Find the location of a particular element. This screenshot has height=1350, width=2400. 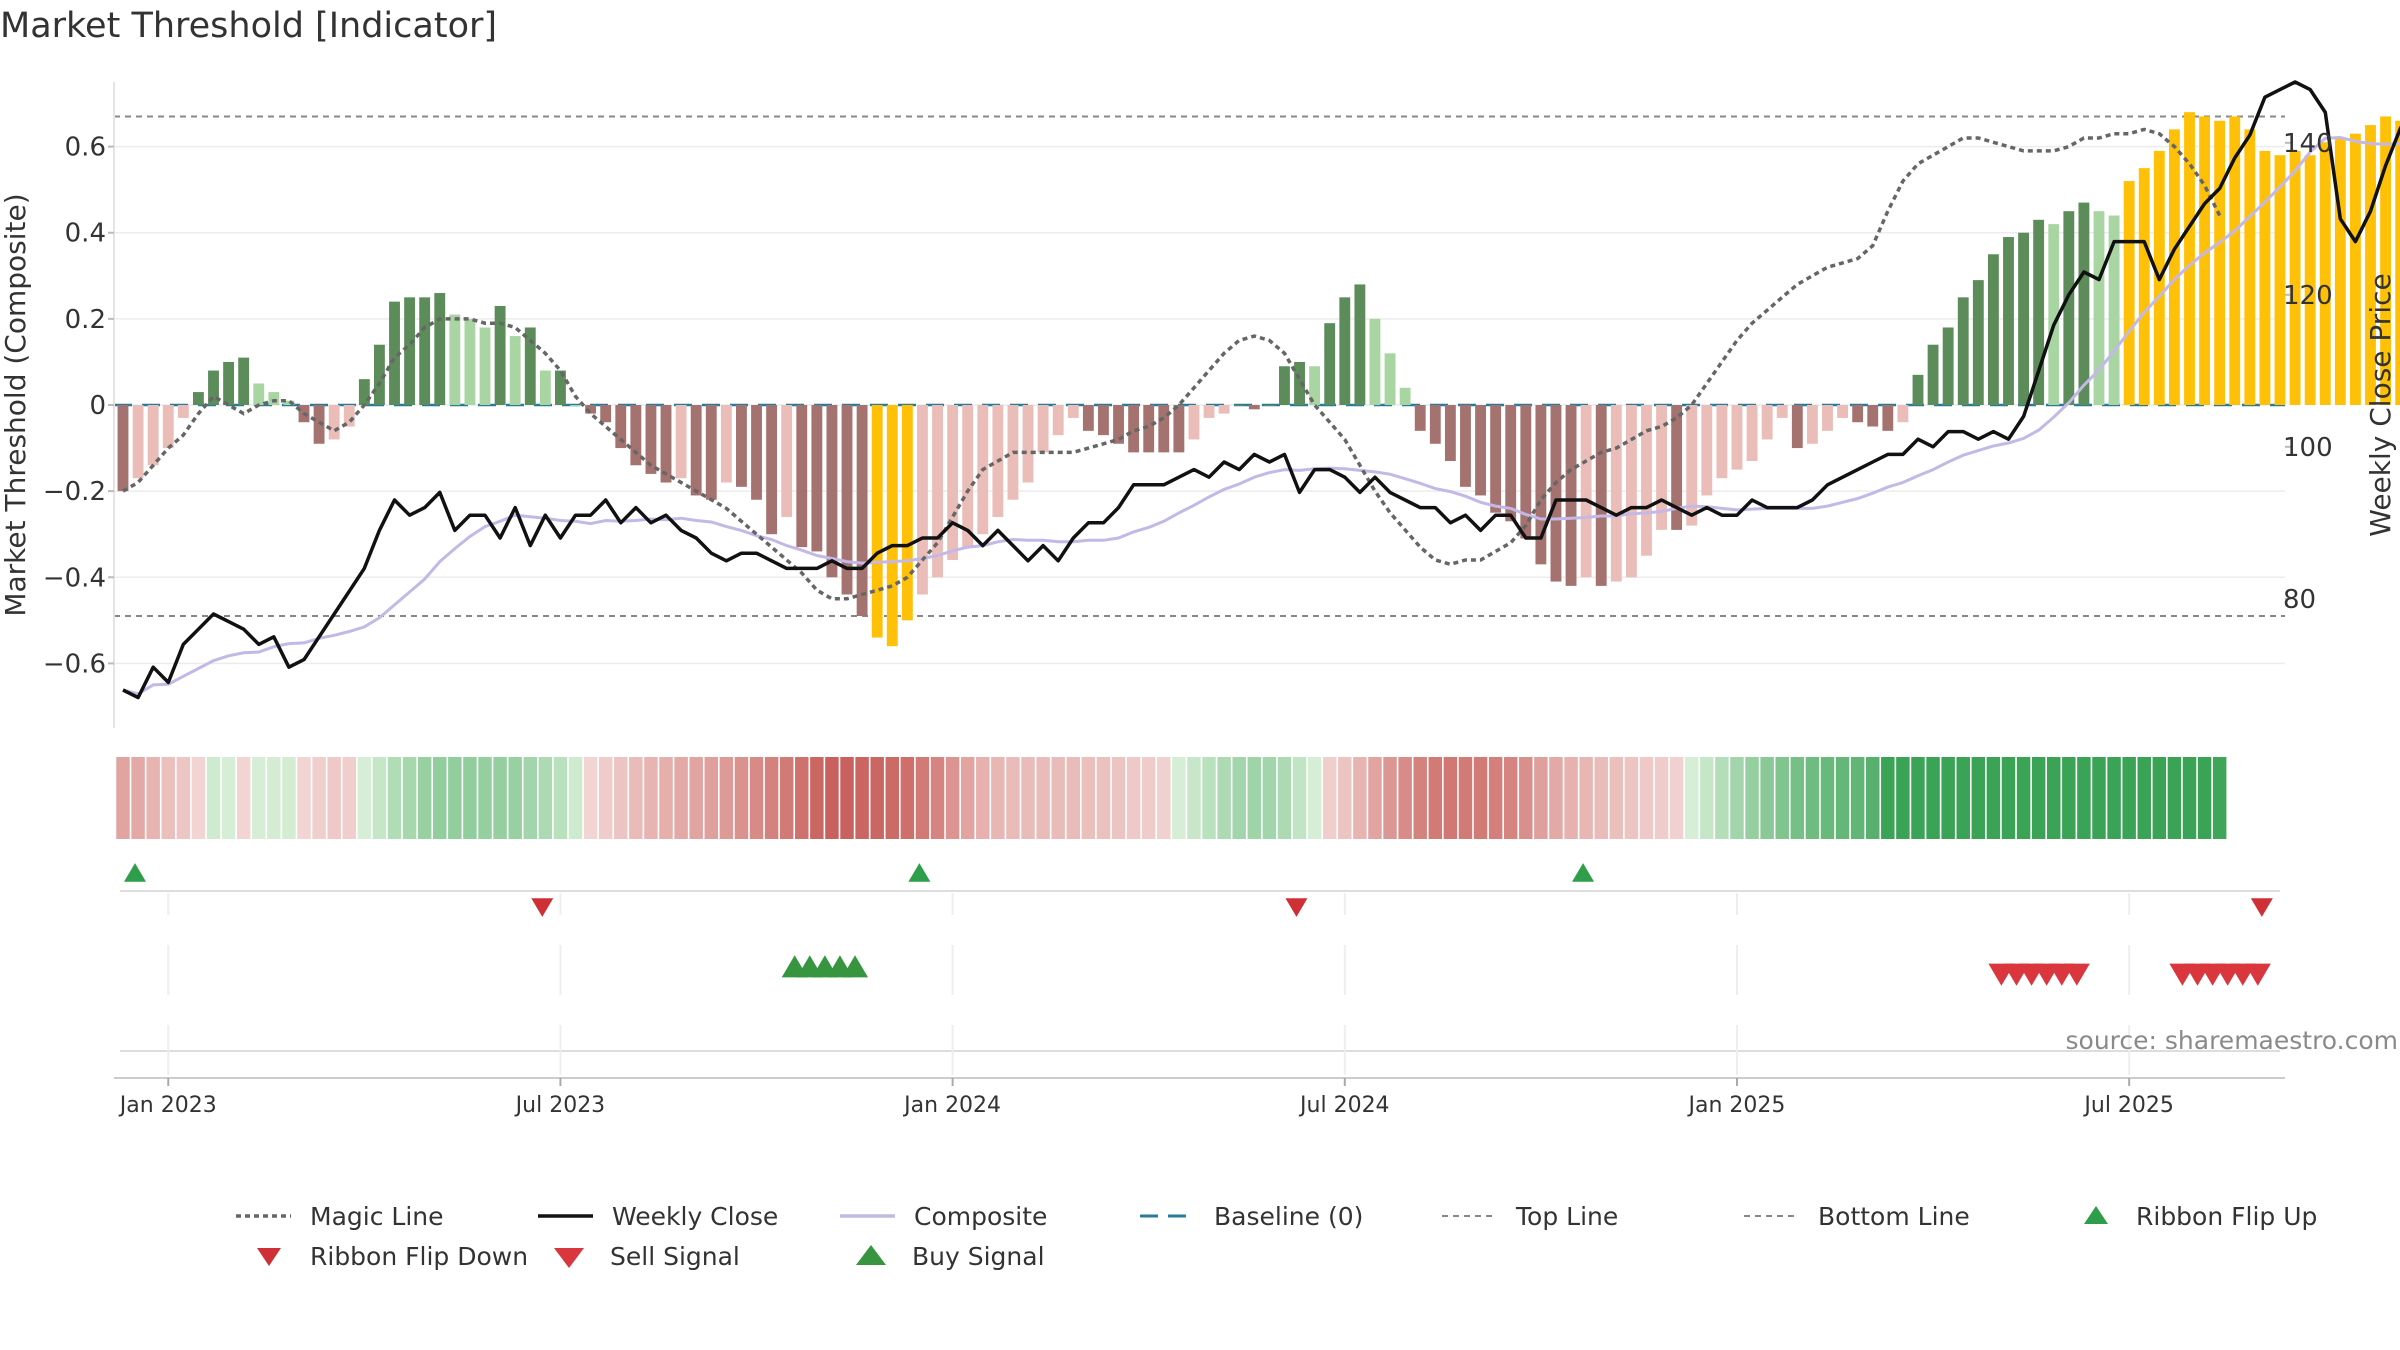

left-tick-label: 0.4 is located at coordinates (85, 234).